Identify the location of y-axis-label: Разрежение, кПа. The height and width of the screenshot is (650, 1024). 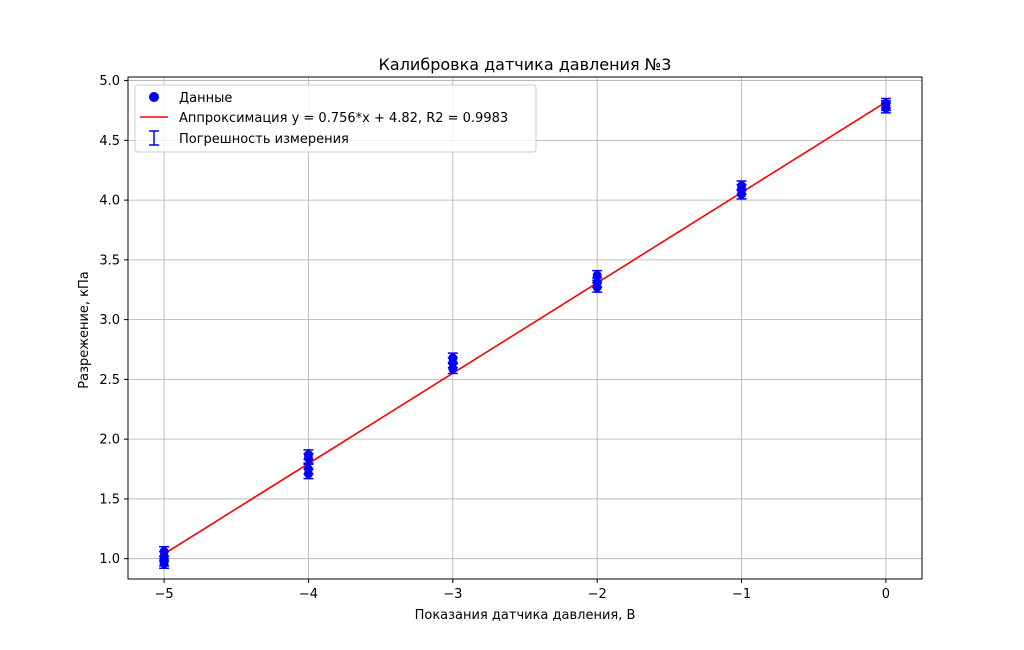
(84, 329).